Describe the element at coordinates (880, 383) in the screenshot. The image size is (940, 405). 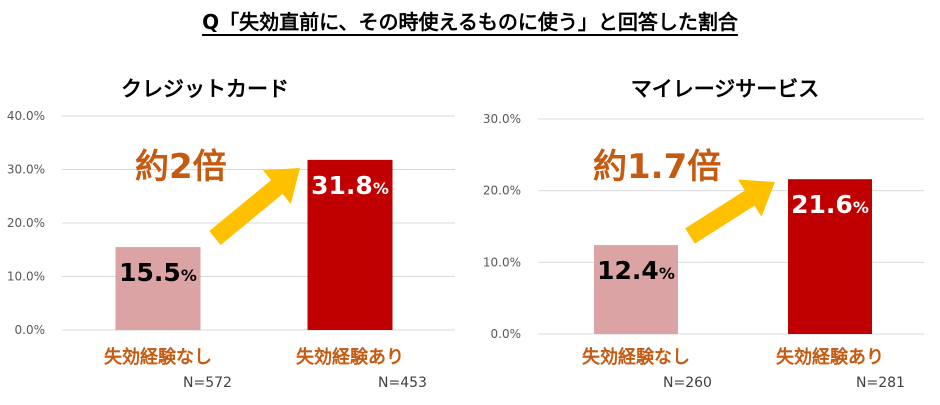
I see `sample-size-label: N=281` at that location.